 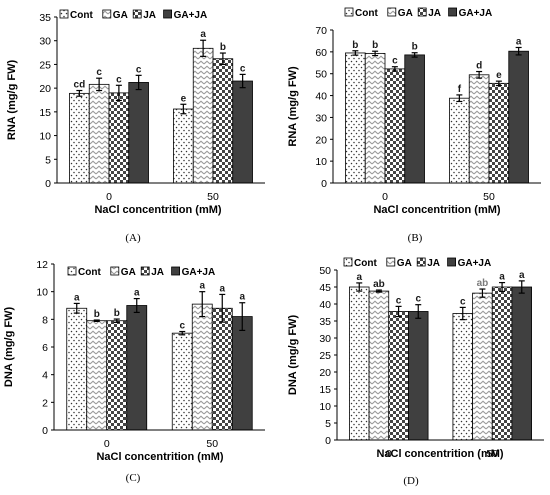 What do you see at coordinates (137, 293) in the screenshot?
I see `significance-letter-ga-ja-0: a` at bounding box center [137, 293].